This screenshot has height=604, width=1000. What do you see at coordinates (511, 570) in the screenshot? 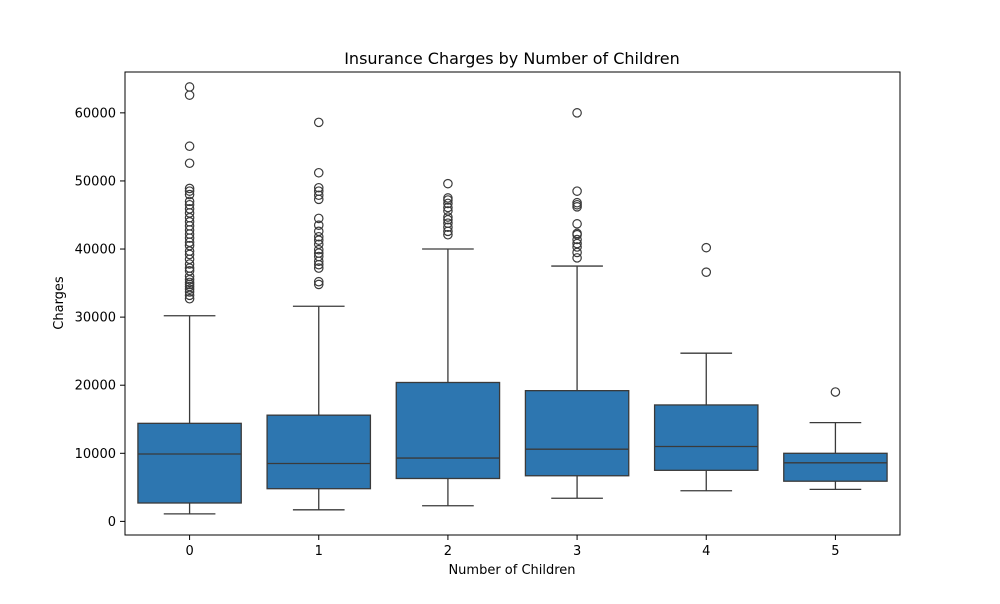
I see `x-axis-label: Number of Children` at bounding box center [511, 570].